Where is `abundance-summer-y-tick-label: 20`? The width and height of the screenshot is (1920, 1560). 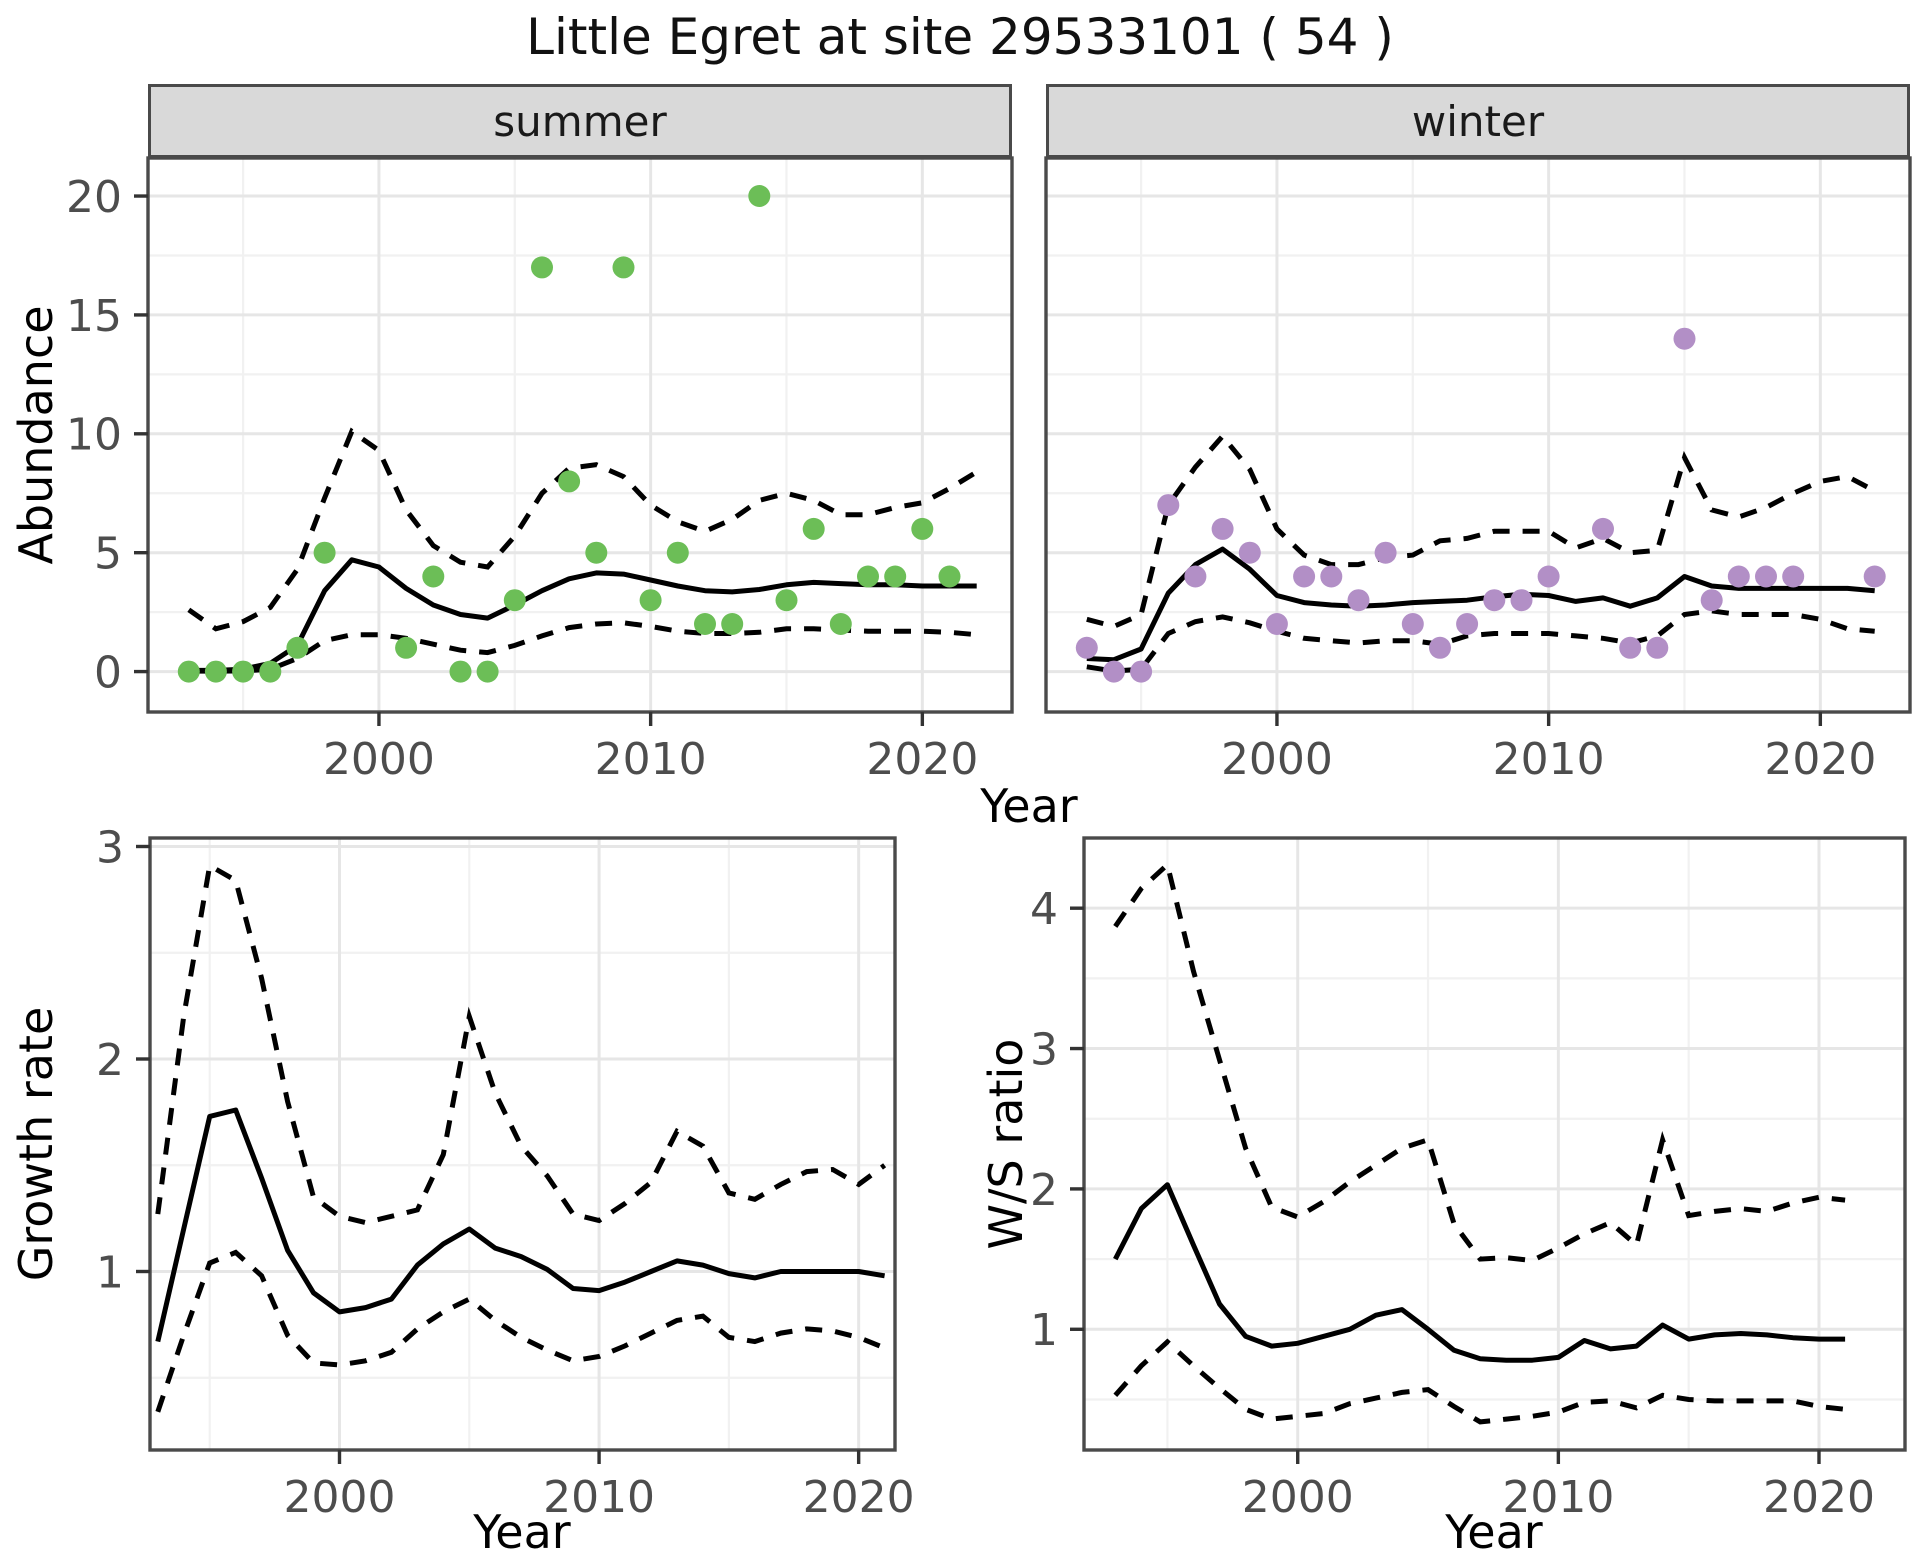
abundance-summer-y-tick-label: 20 is located at coordinates (94, 197).